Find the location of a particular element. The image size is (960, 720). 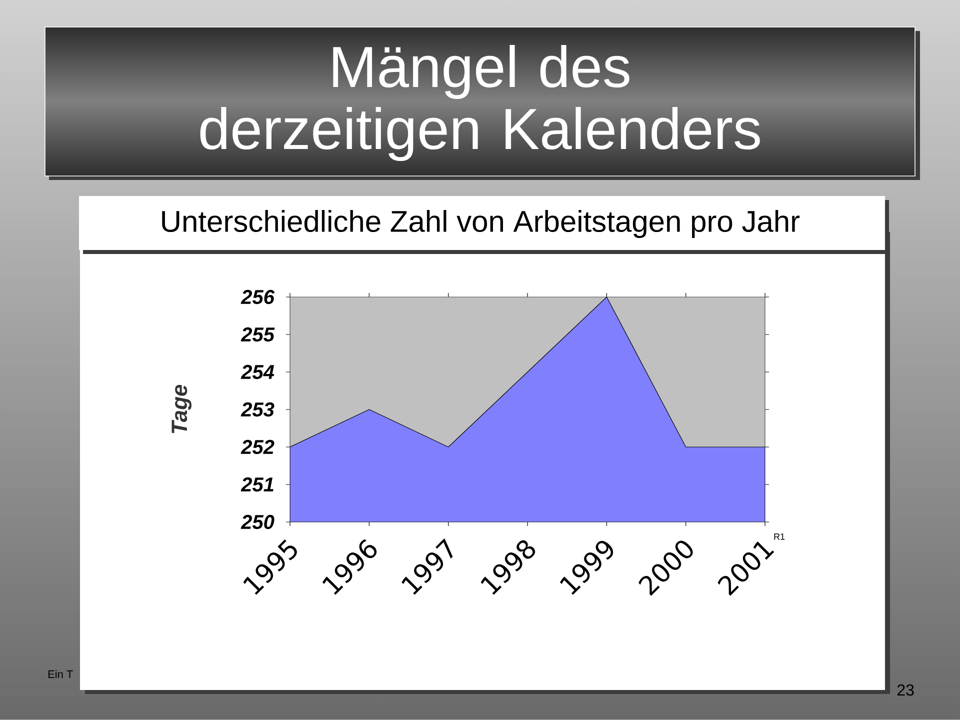

y-tick-label: 255 is located at coordinates (257, 334).